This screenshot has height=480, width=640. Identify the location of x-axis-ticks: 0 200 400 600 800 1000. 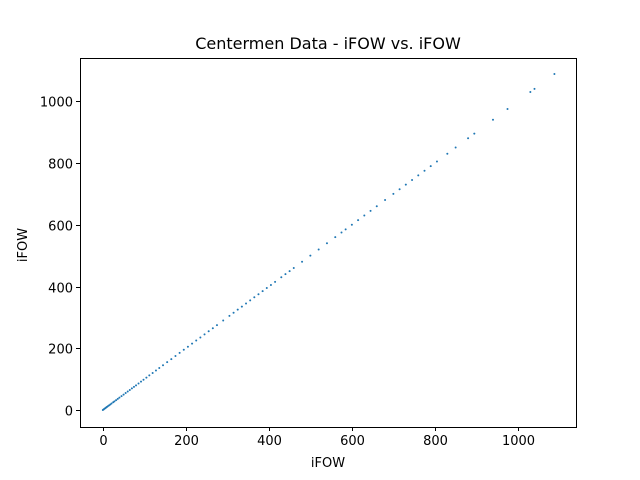
(317, 438).